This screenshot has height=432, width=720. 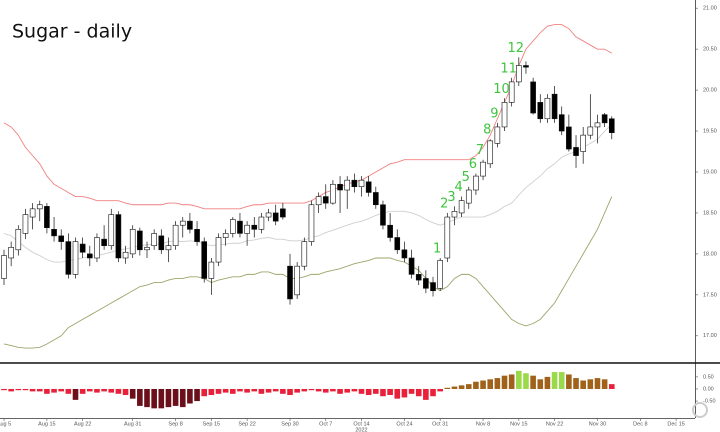 What do you see at coordinates (710, 172) in the screenshot?
I see `y-tick-label: 19.00` at bounding box center [710, 172].